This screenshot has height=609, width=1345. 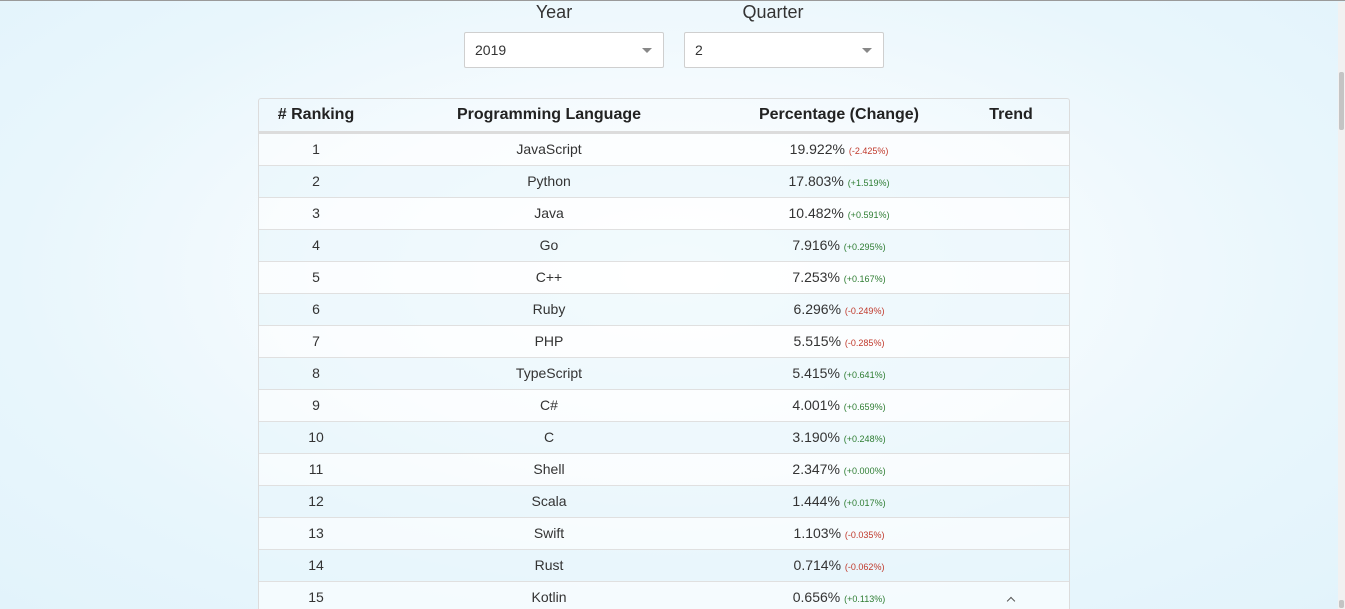 What do you see at coordinates (864, 343) in the screenshot?
I see `change-value: (-0.285%)` at bounding box center [864, 343].